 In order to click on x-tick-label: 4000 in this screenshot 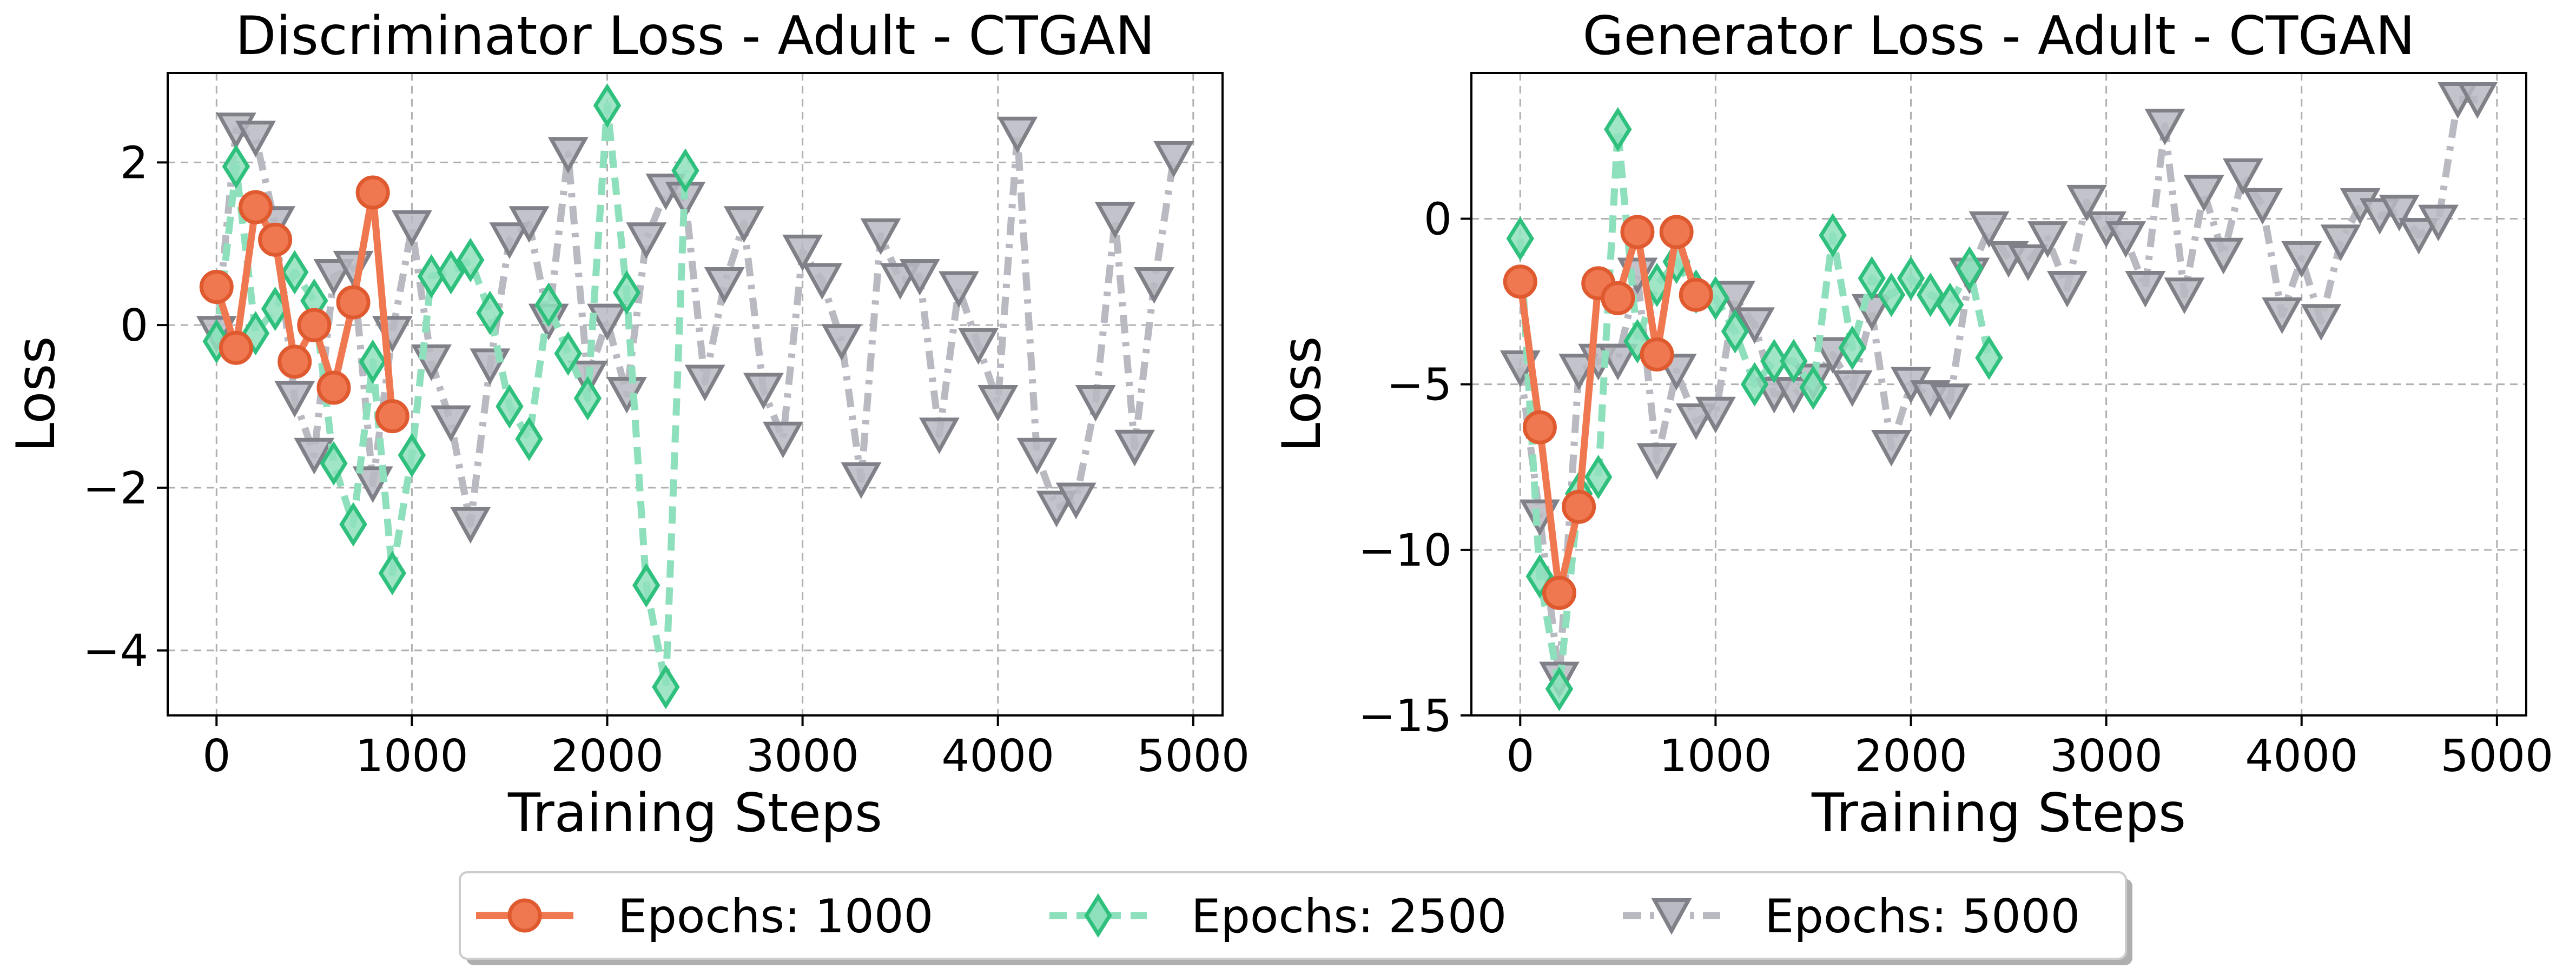, I will do `click(2301, 756)`.